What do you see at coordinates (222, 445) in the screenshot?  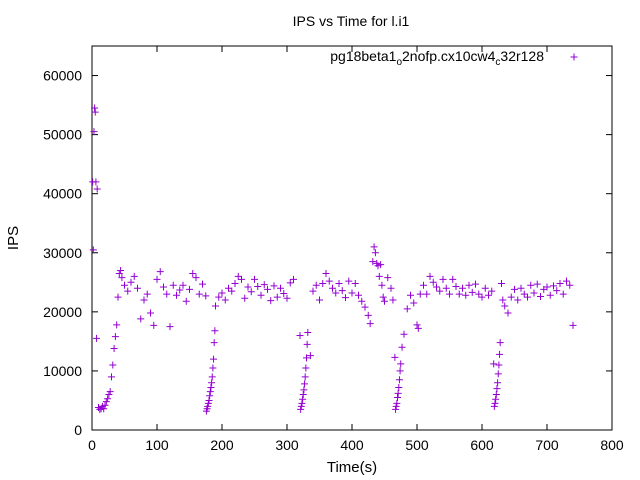 I see `x-tick-label: 200` at bounding box center [222, 445].